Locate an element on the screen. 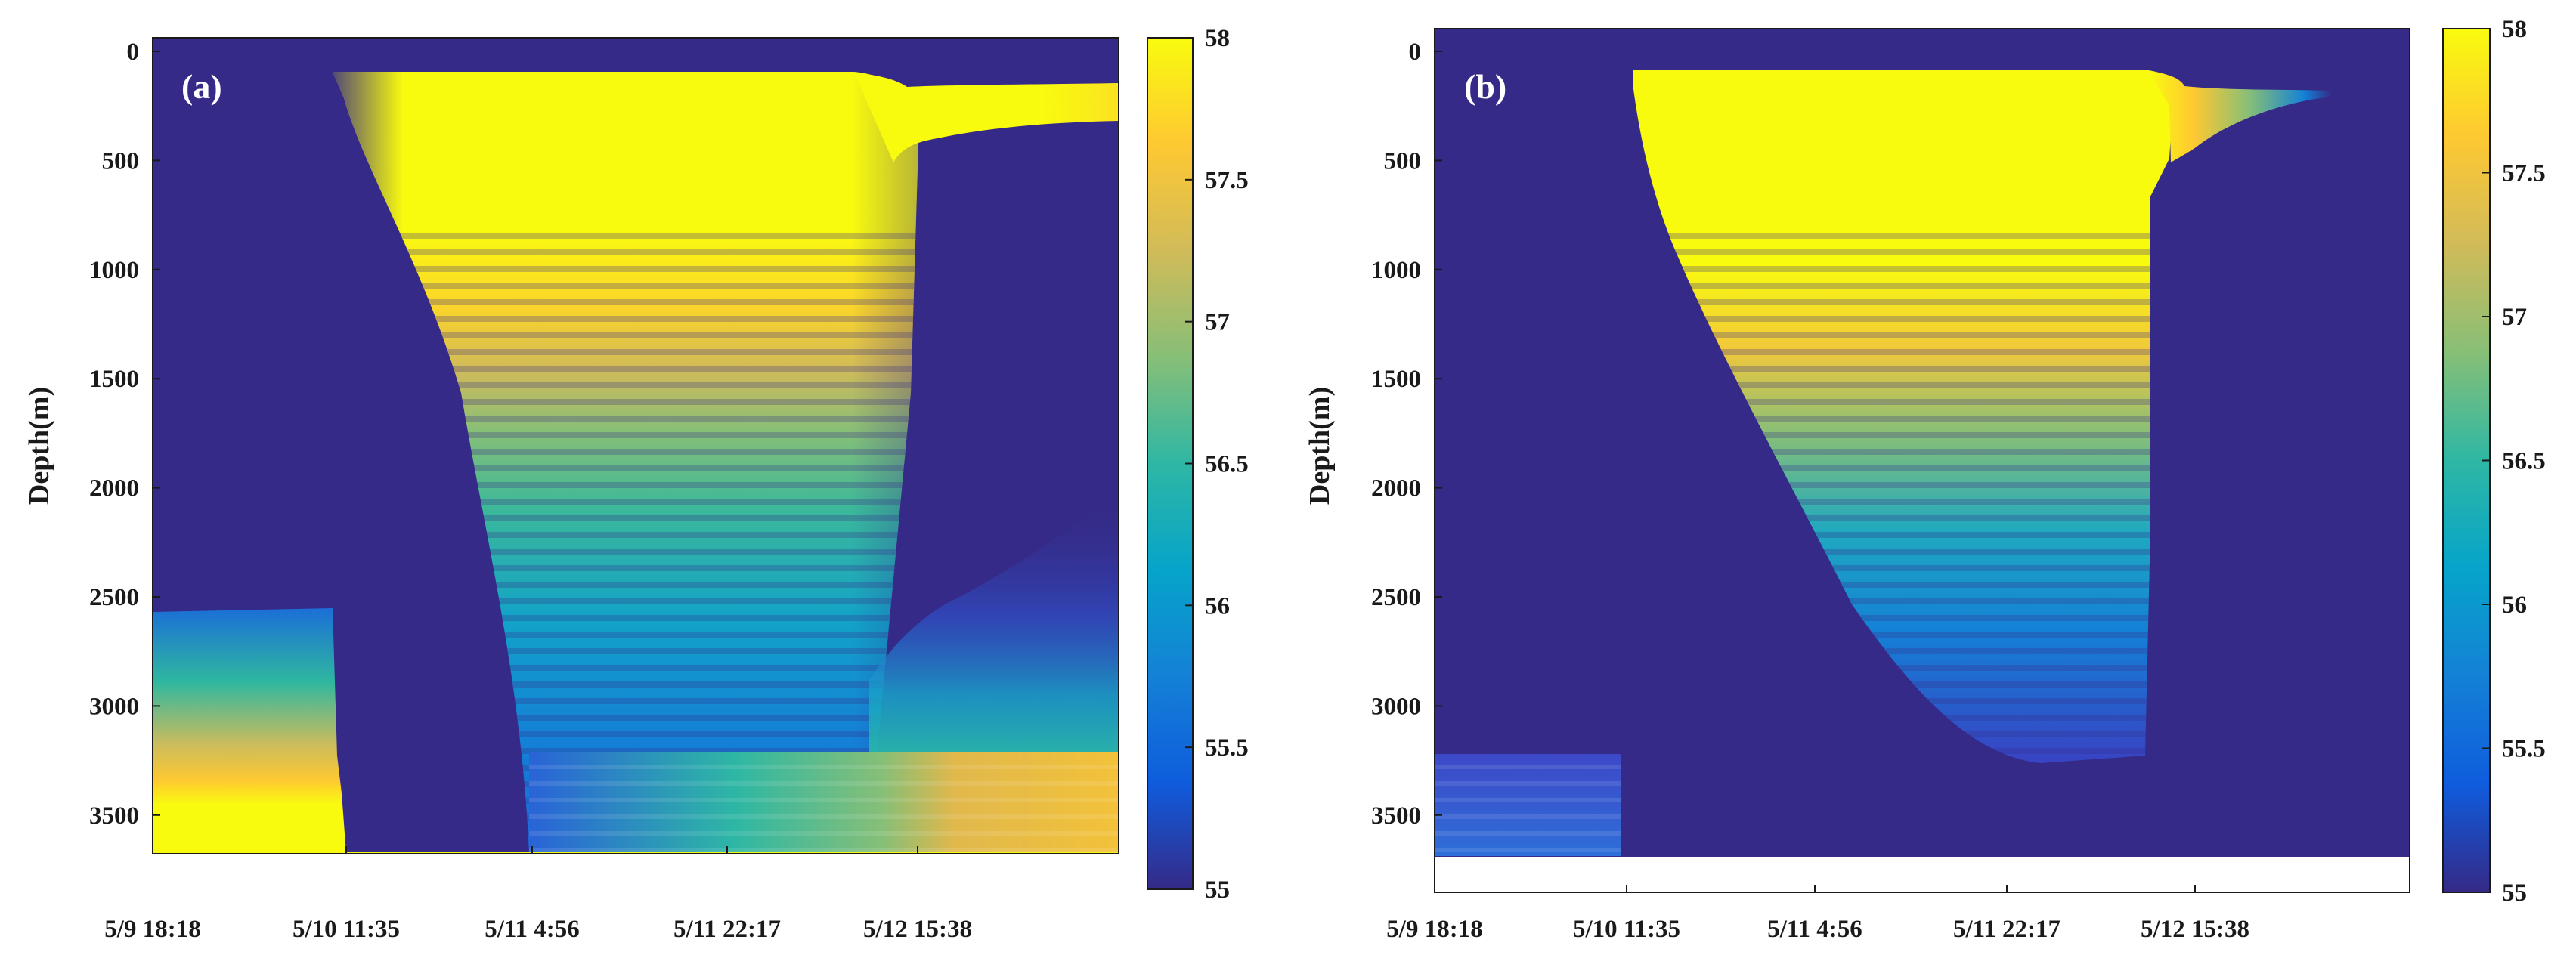 This screenshot has width=2576, height=958. panel-a-colorbar-ticks: 55 55.5 56 56.5 57 57.5 58 is located at coordinates (1217, 464).